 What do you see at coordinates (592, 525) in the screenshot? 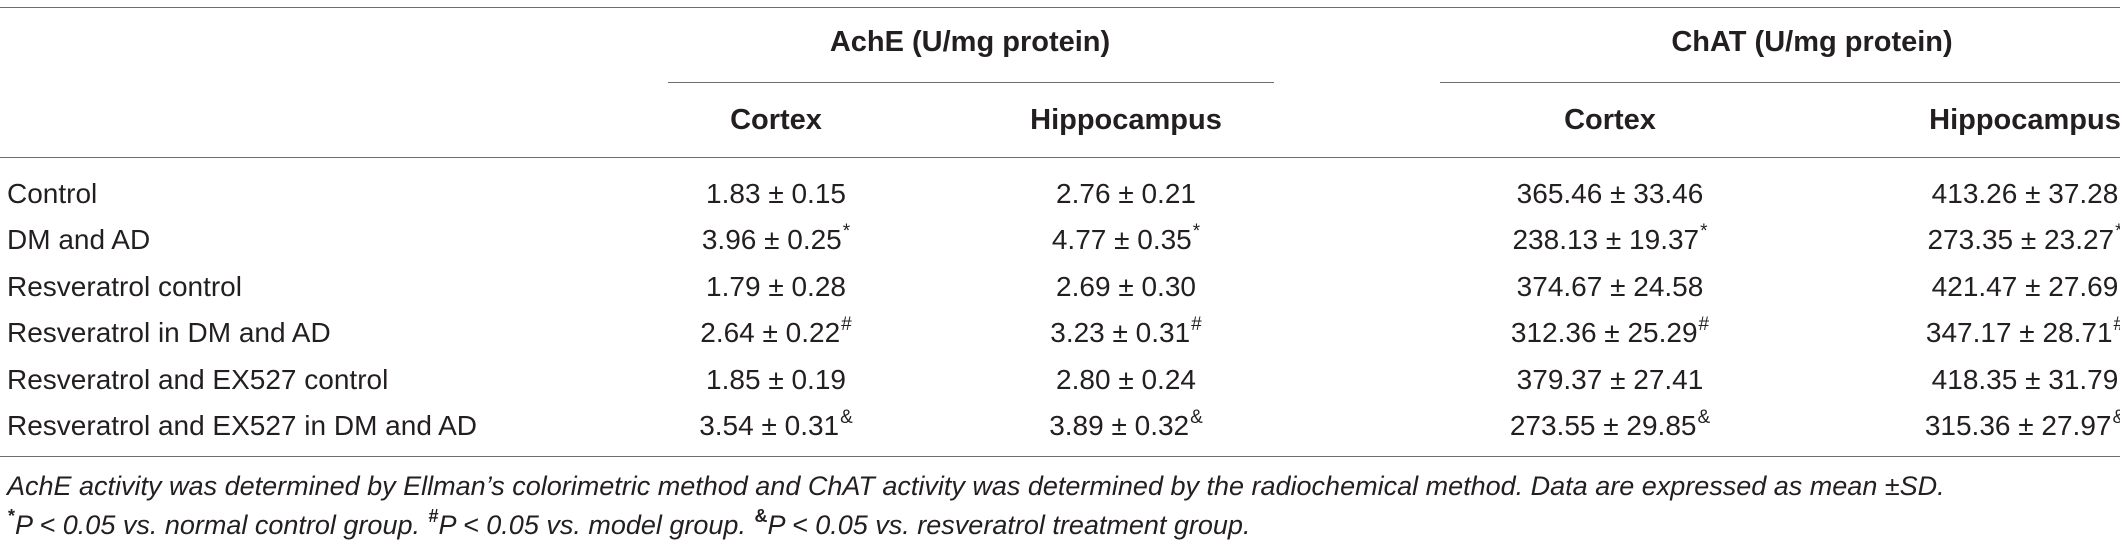
I see `footnote-text-hash: P < 0.05 vs. model group.` at bounding box center [592, 525].